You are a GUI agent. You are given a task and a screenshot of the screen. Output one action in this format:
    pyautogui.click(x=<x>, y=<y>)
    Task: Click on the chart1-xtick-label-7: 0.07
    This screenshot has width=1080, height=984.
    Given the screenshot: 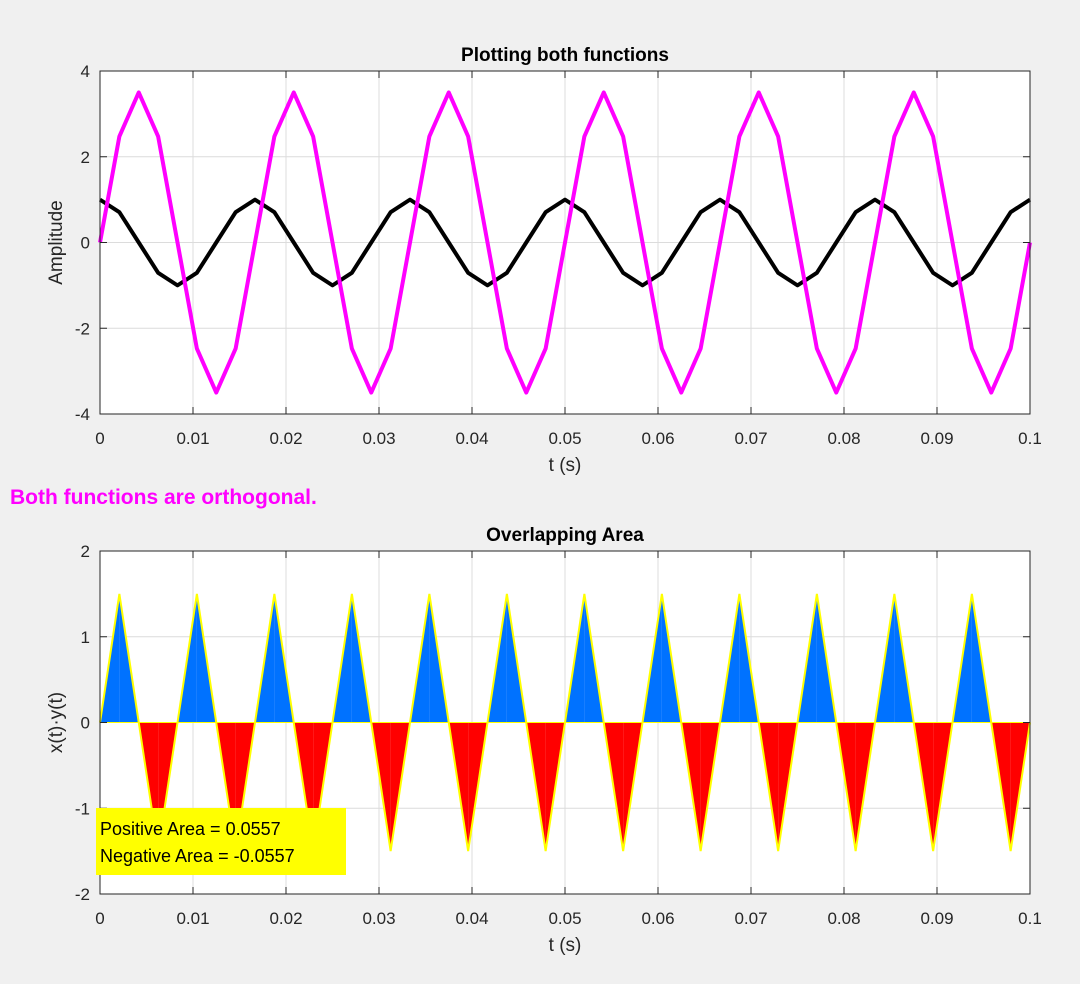 What is the action you would take?
    pyautogui.click(x=750, y=438)
    